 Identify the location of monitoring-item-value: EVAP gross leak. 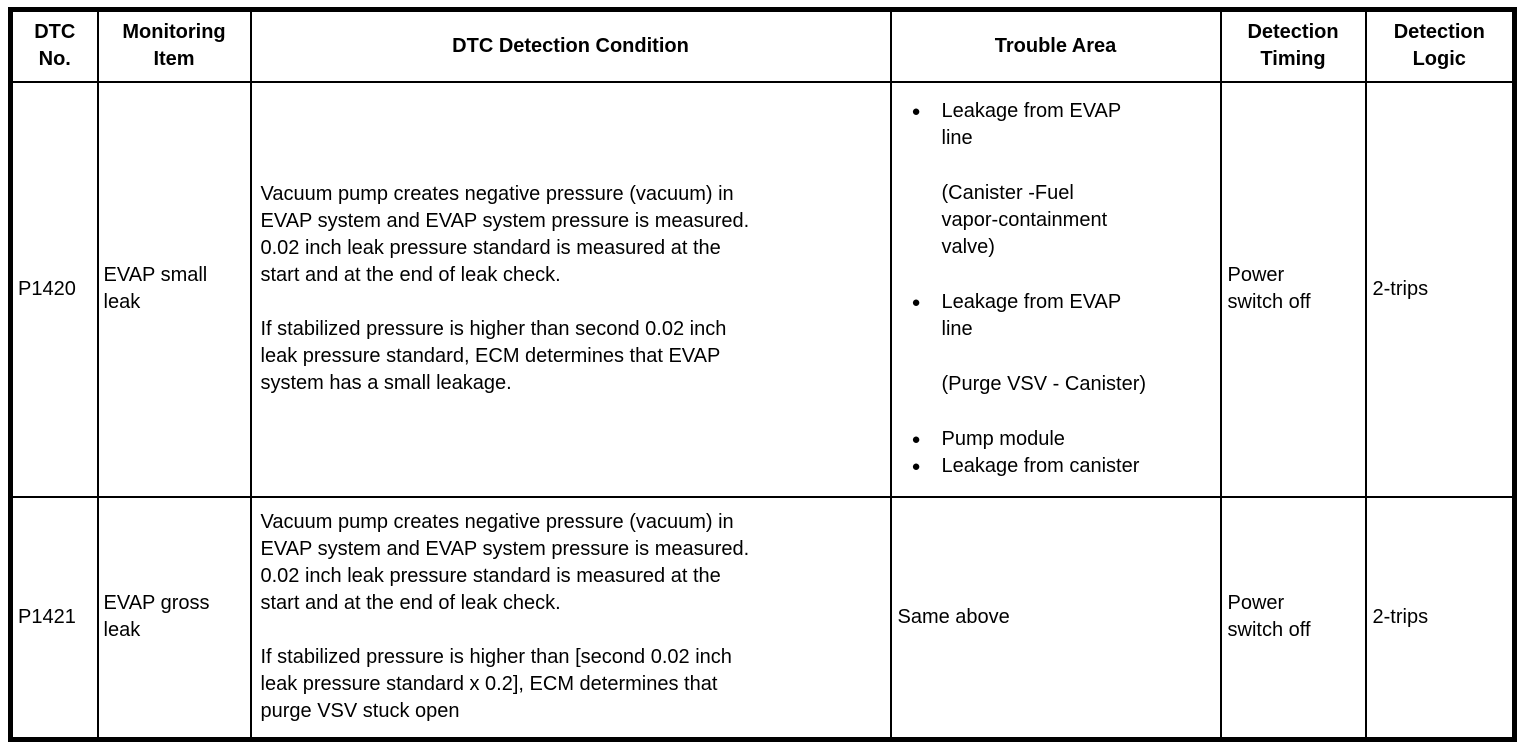
(156, 617).